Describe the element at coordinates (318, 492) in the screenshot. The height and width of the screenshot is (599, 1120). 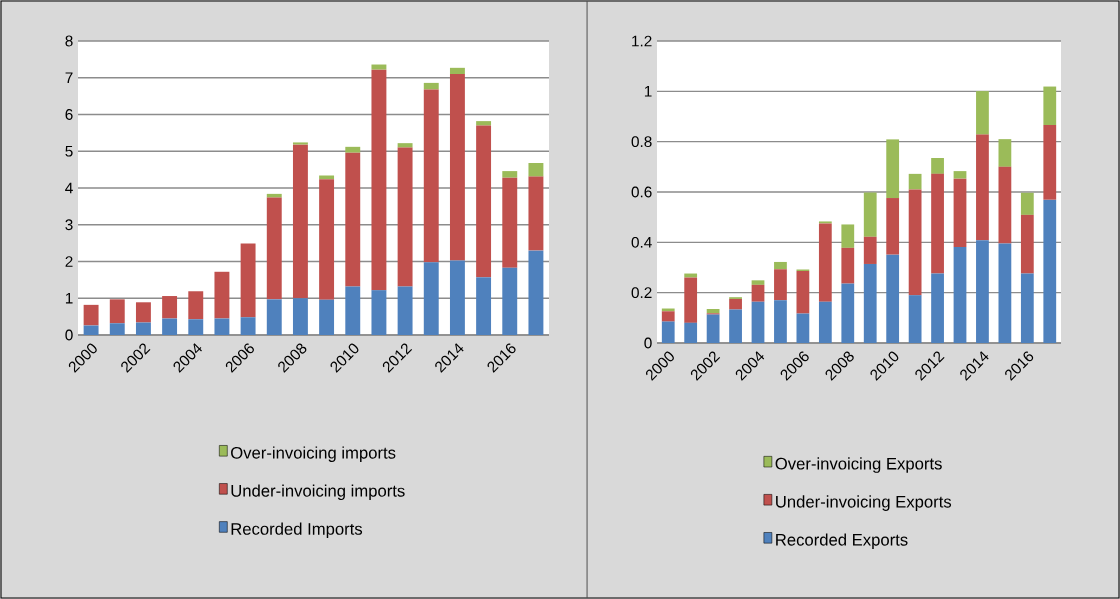
I see `legend-label: Under-invoicing imports` at that location.